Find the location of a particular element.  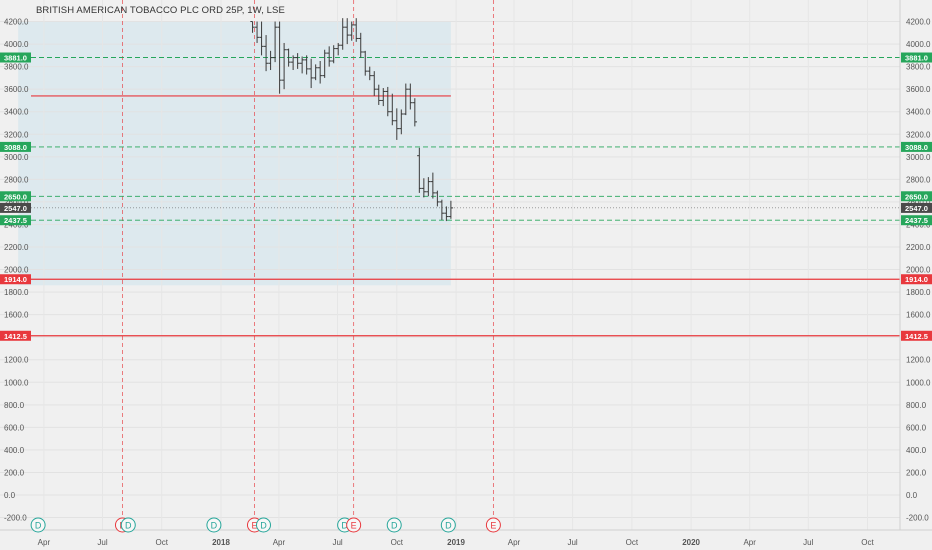

y-tick-label-left: 400.0 is located at coordinates (14, 450).